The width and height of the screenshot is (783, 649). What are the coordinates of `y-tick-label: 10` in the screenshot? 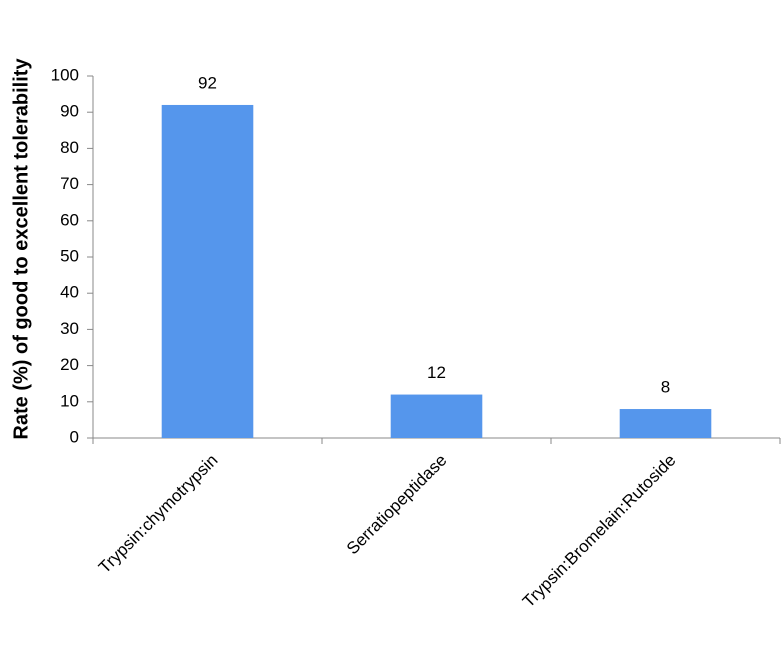 It's located at (69, 400).